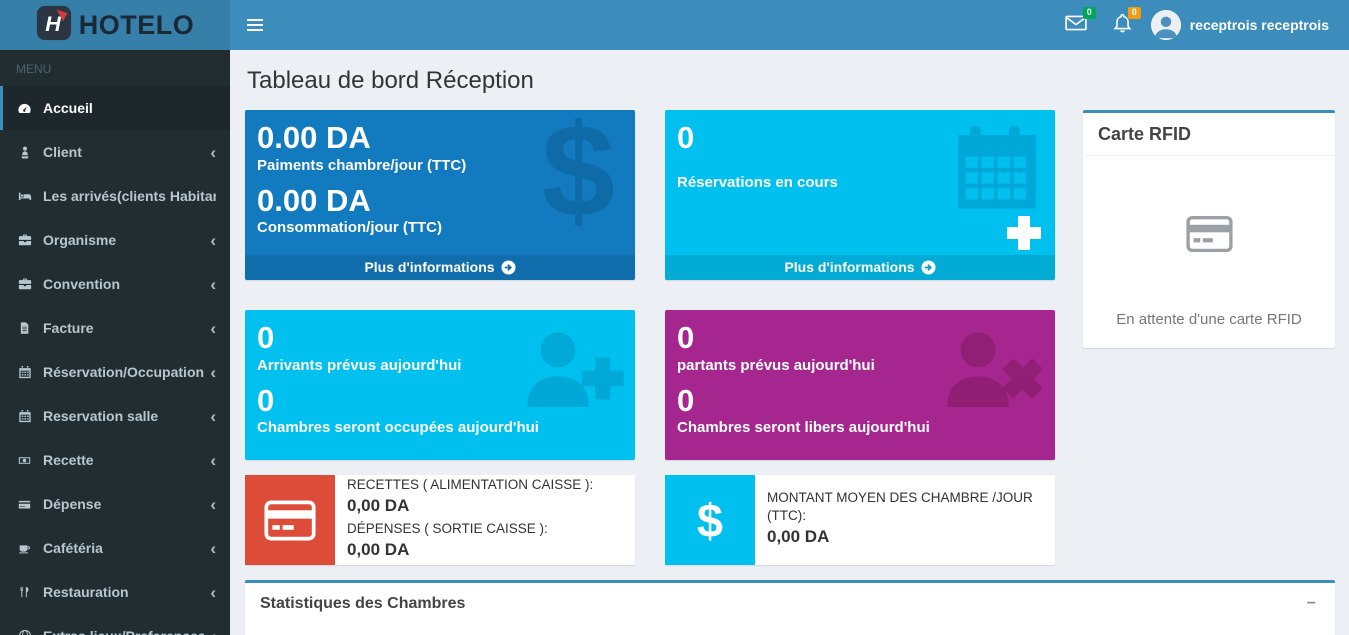  What do you see at coordinates (1259, 25) in the screenshot?
I see `user-name: receptrois receptrois` at bounding box center [1259, 25].